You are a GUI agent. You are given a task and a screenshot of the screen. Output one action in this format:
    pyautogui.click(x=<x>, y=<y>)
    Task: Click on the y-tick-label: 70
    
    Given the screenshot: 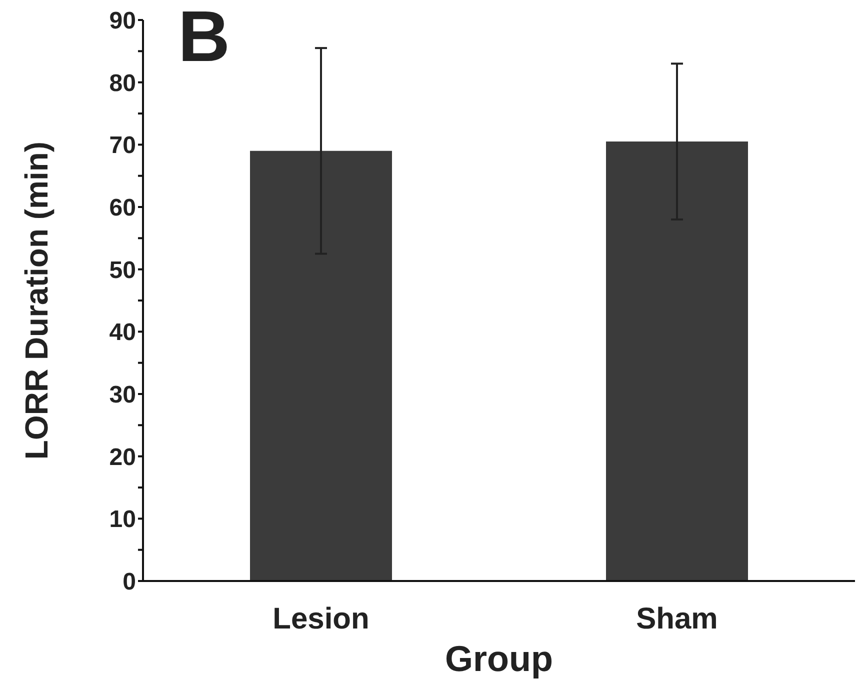 What is the action you would take?
    pyautogui.click(x=122, y=146)
    